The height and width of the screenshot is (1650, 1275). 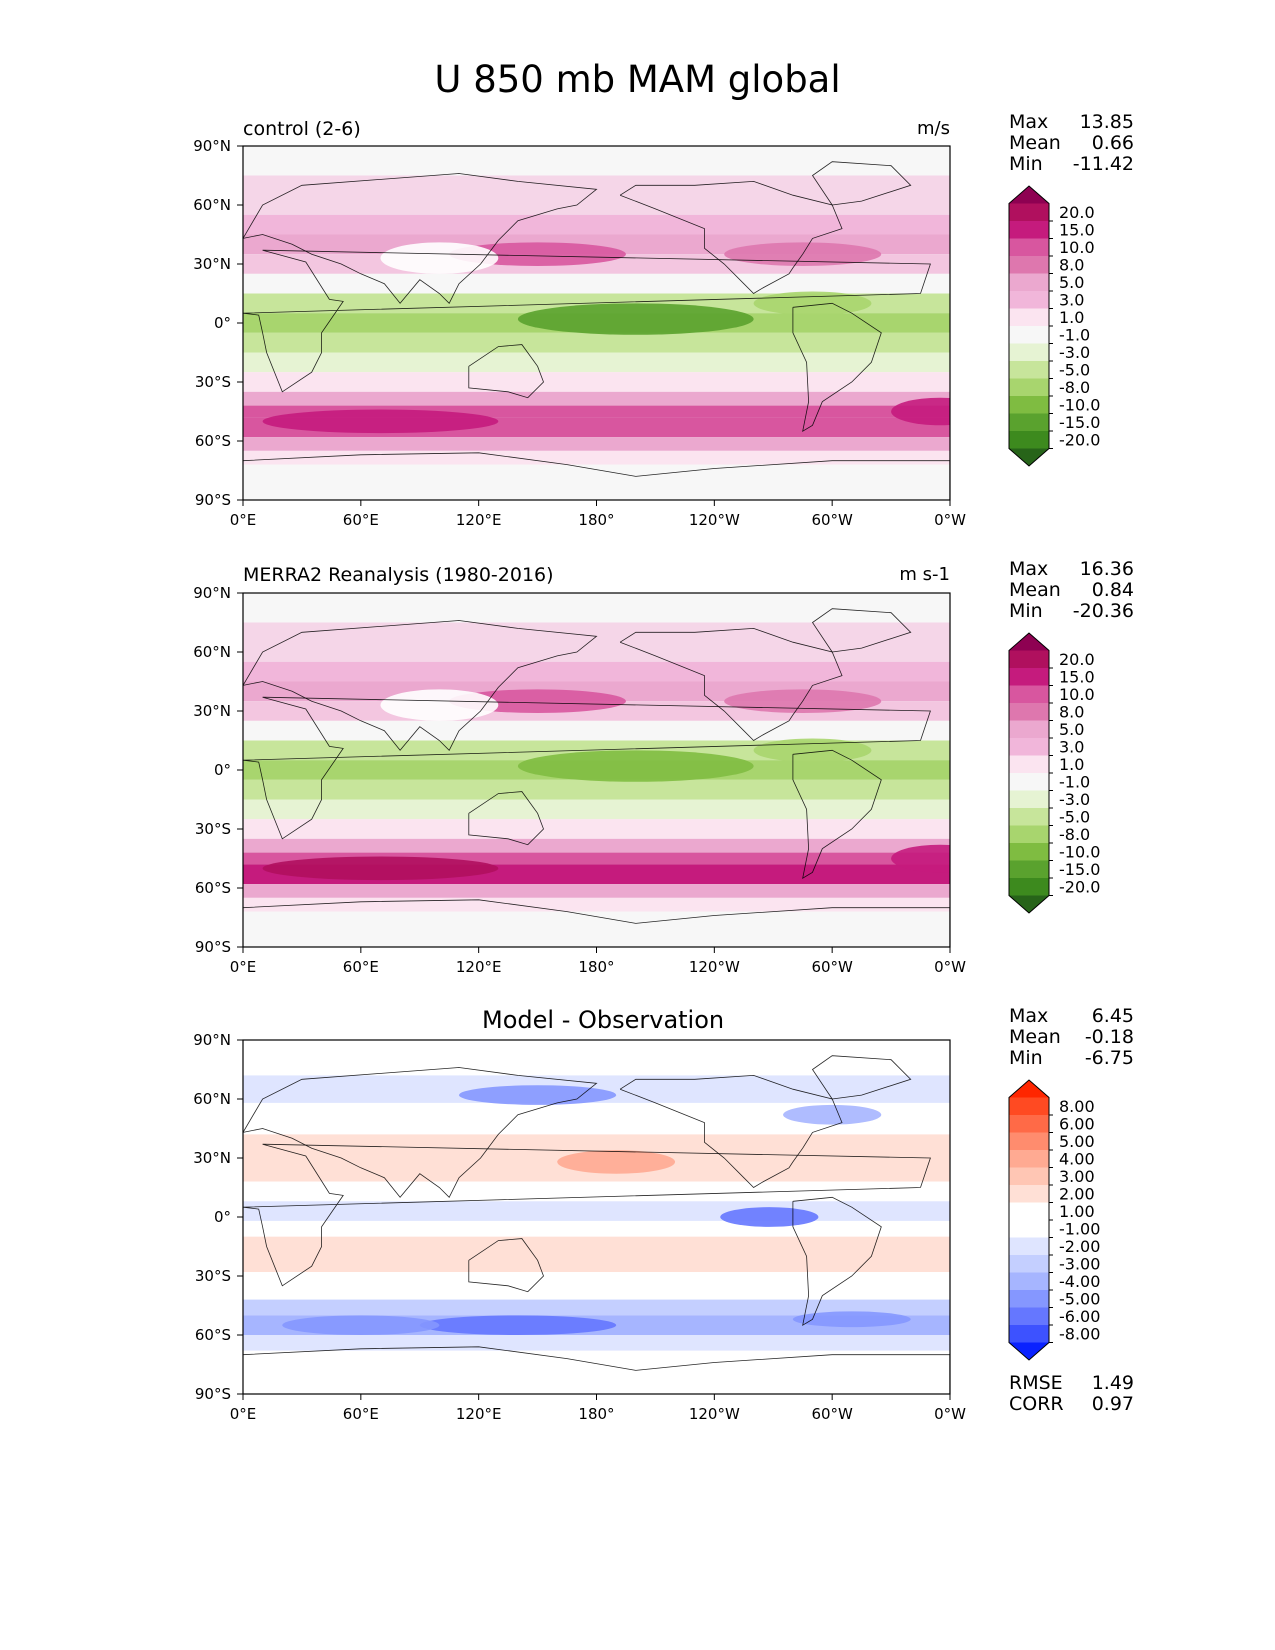 What do you see at coordinates (1074, 370) in the screenshot?
I see `colorbar-label: -5.0` at bounding box center [1074, 370].